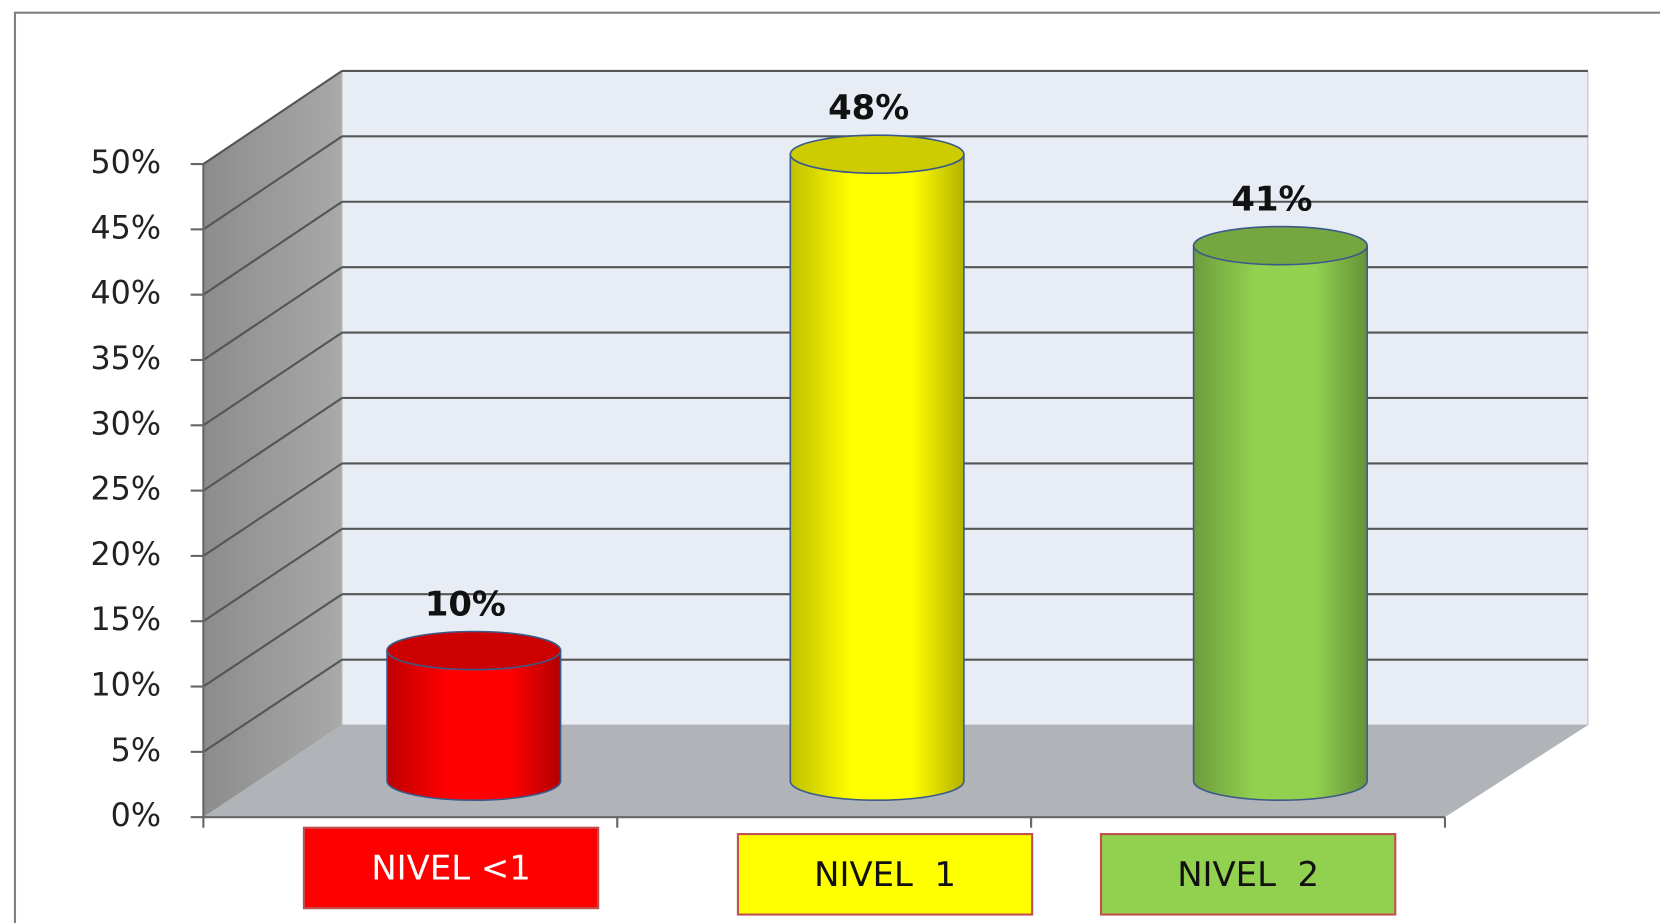 The height and width of the screenshot is (923, 1660). I want to click on x-tick-label: NIVEL <1, so click(450, 868).